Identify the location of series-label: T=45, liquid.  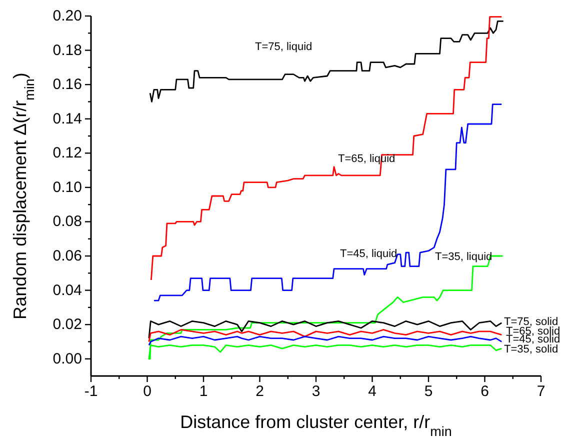
(369, 254).